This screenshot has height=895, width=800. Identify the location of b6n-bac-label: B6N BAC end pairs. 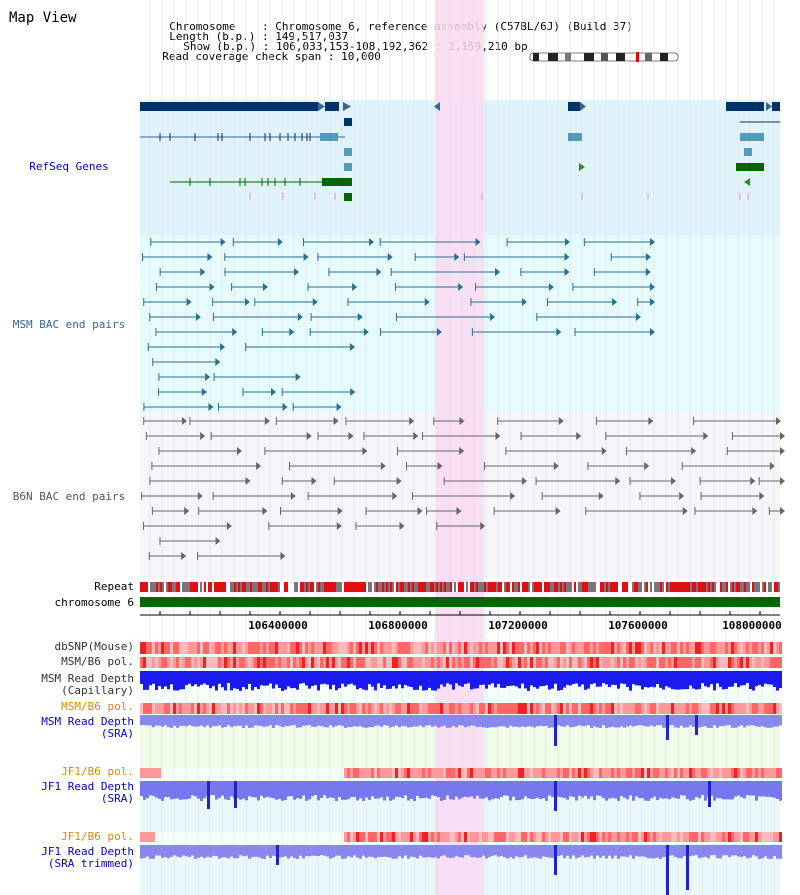
(69, 496).